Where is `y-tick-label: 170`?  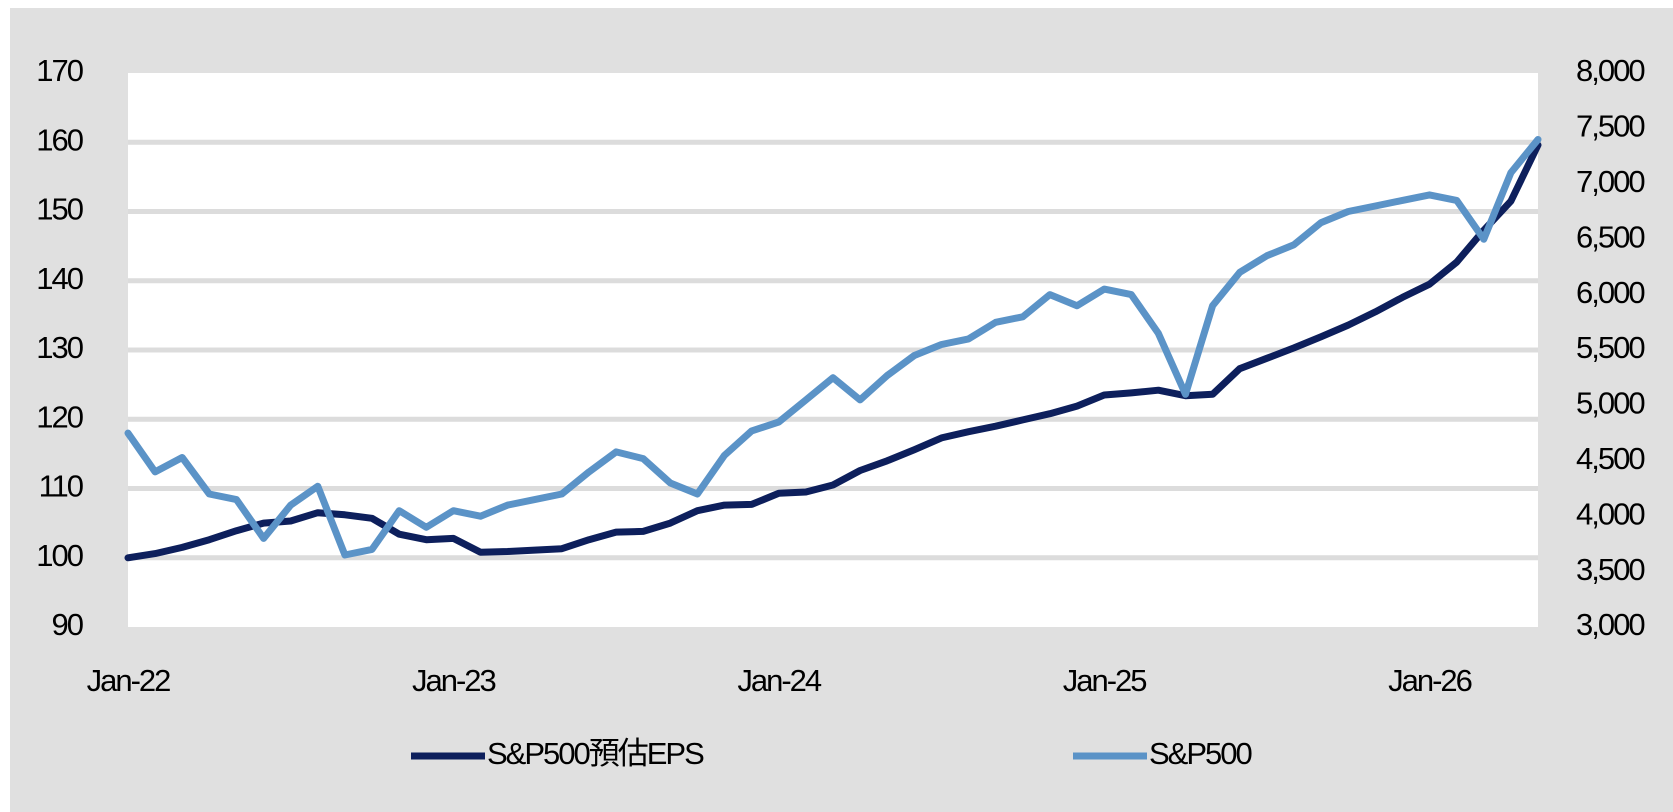
y-tick-label: 170 is located at coordinates (59, 70).